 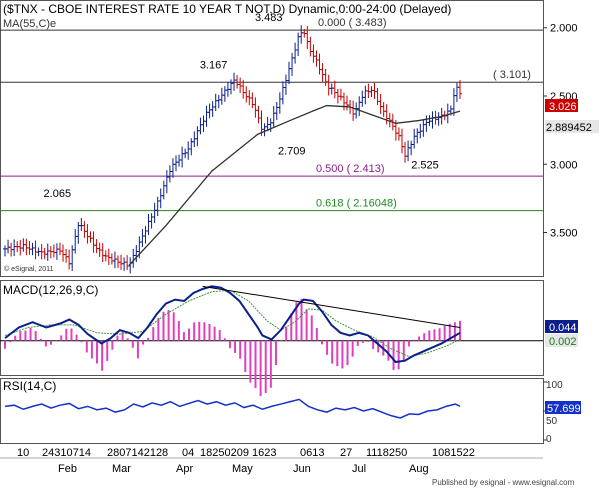 I want to click on rsi-layer, so click(x=275, y=411).